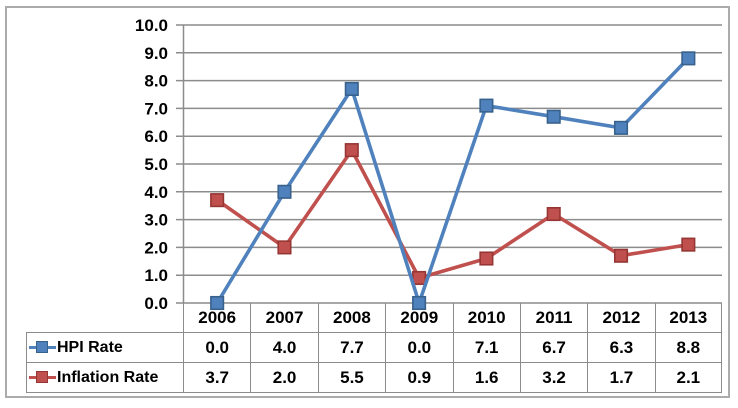  I want to click on table-year-cell-2011: 2011, so click(553, 318).